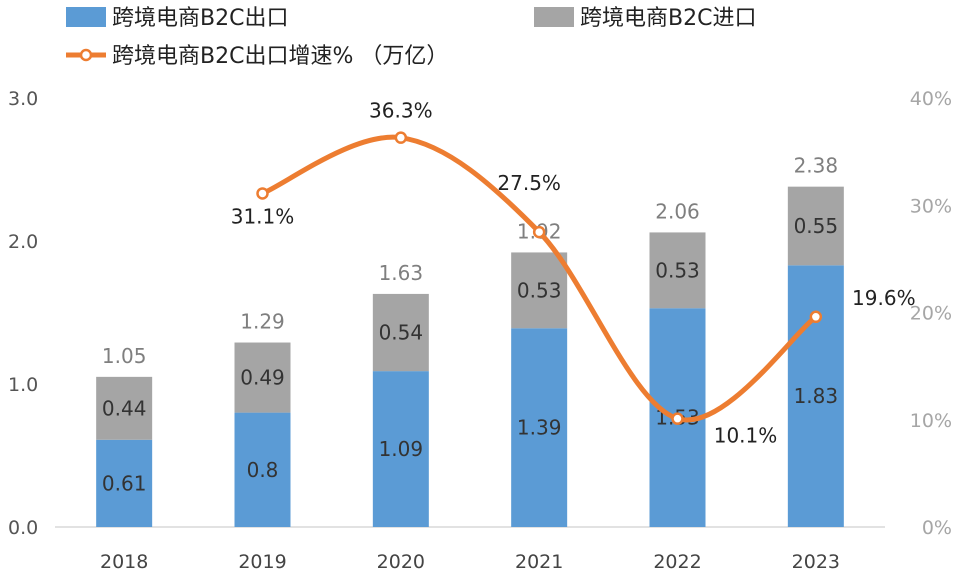  I want to click on data-label-import: 0.55, so click(816, 226).